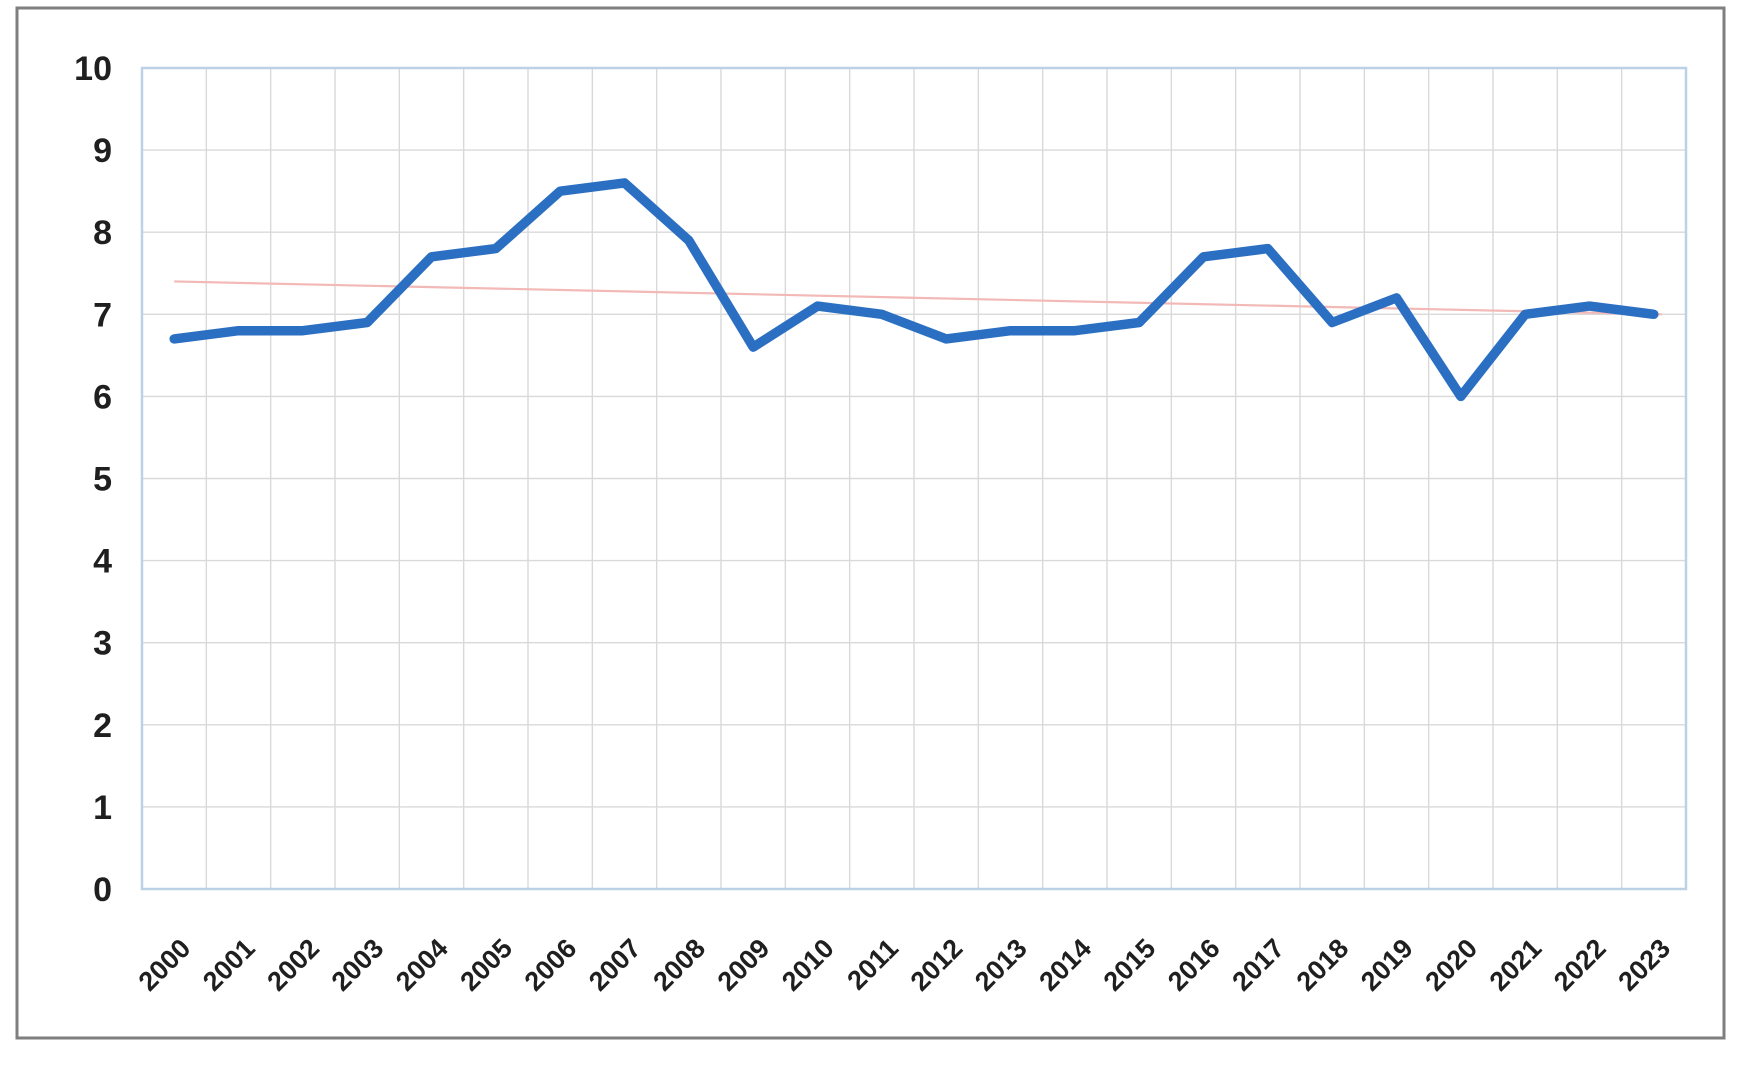  What do you see at coordinates (102, 480) in the screenshot?
I see `y-axis-tick-label: 5` at bounding box center [102, 480].